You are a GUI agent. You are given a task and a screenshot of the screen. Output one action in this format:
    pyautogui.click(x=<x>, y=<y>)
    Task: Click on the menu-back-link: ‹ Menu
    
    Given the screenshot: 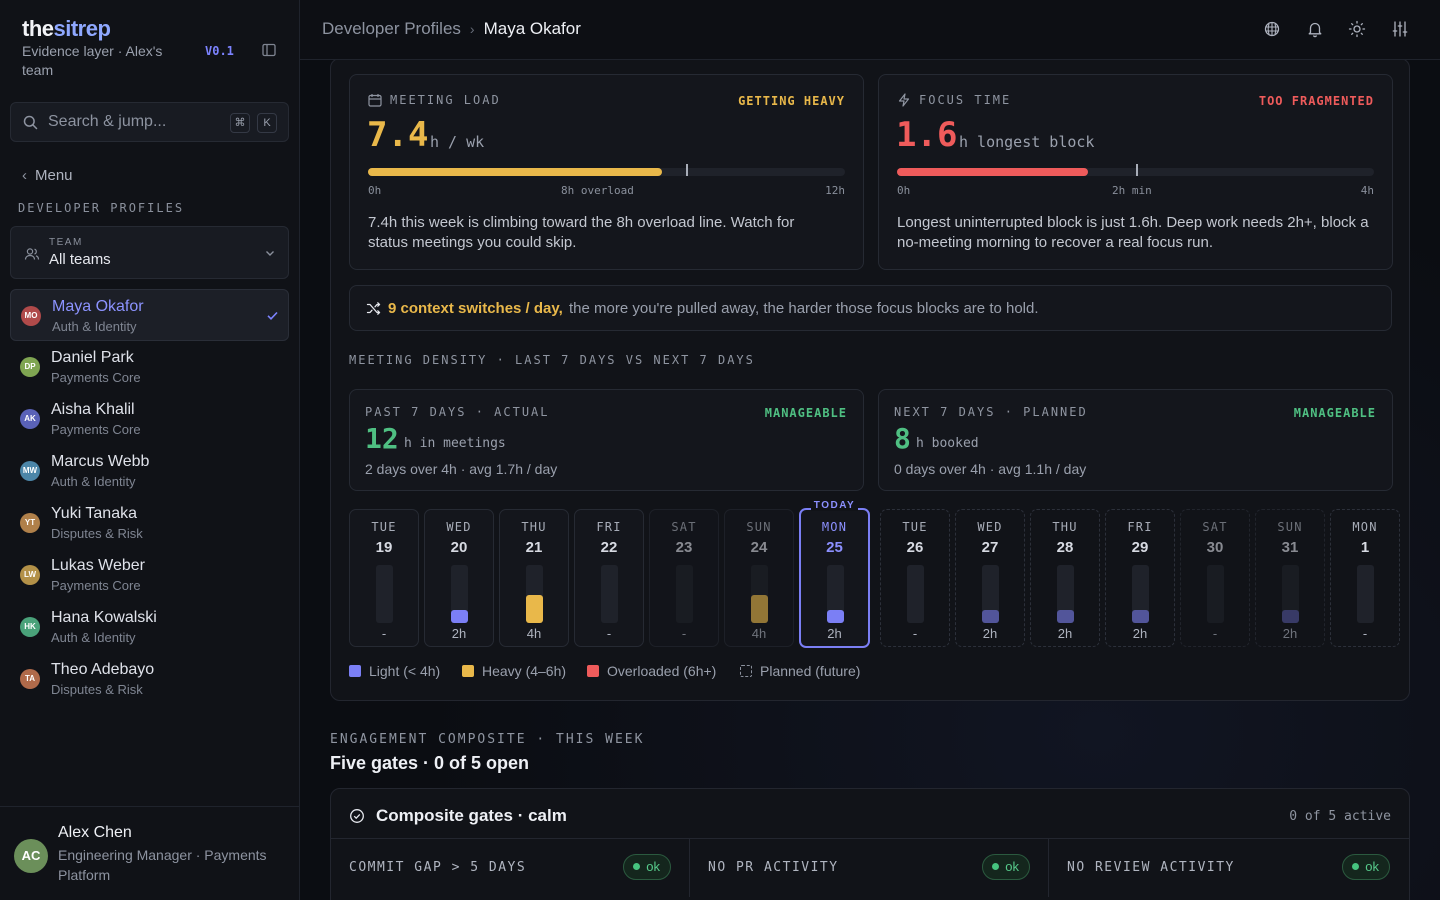 What is the action you would take?
    pyautogui.click(x=47, y=175)
    